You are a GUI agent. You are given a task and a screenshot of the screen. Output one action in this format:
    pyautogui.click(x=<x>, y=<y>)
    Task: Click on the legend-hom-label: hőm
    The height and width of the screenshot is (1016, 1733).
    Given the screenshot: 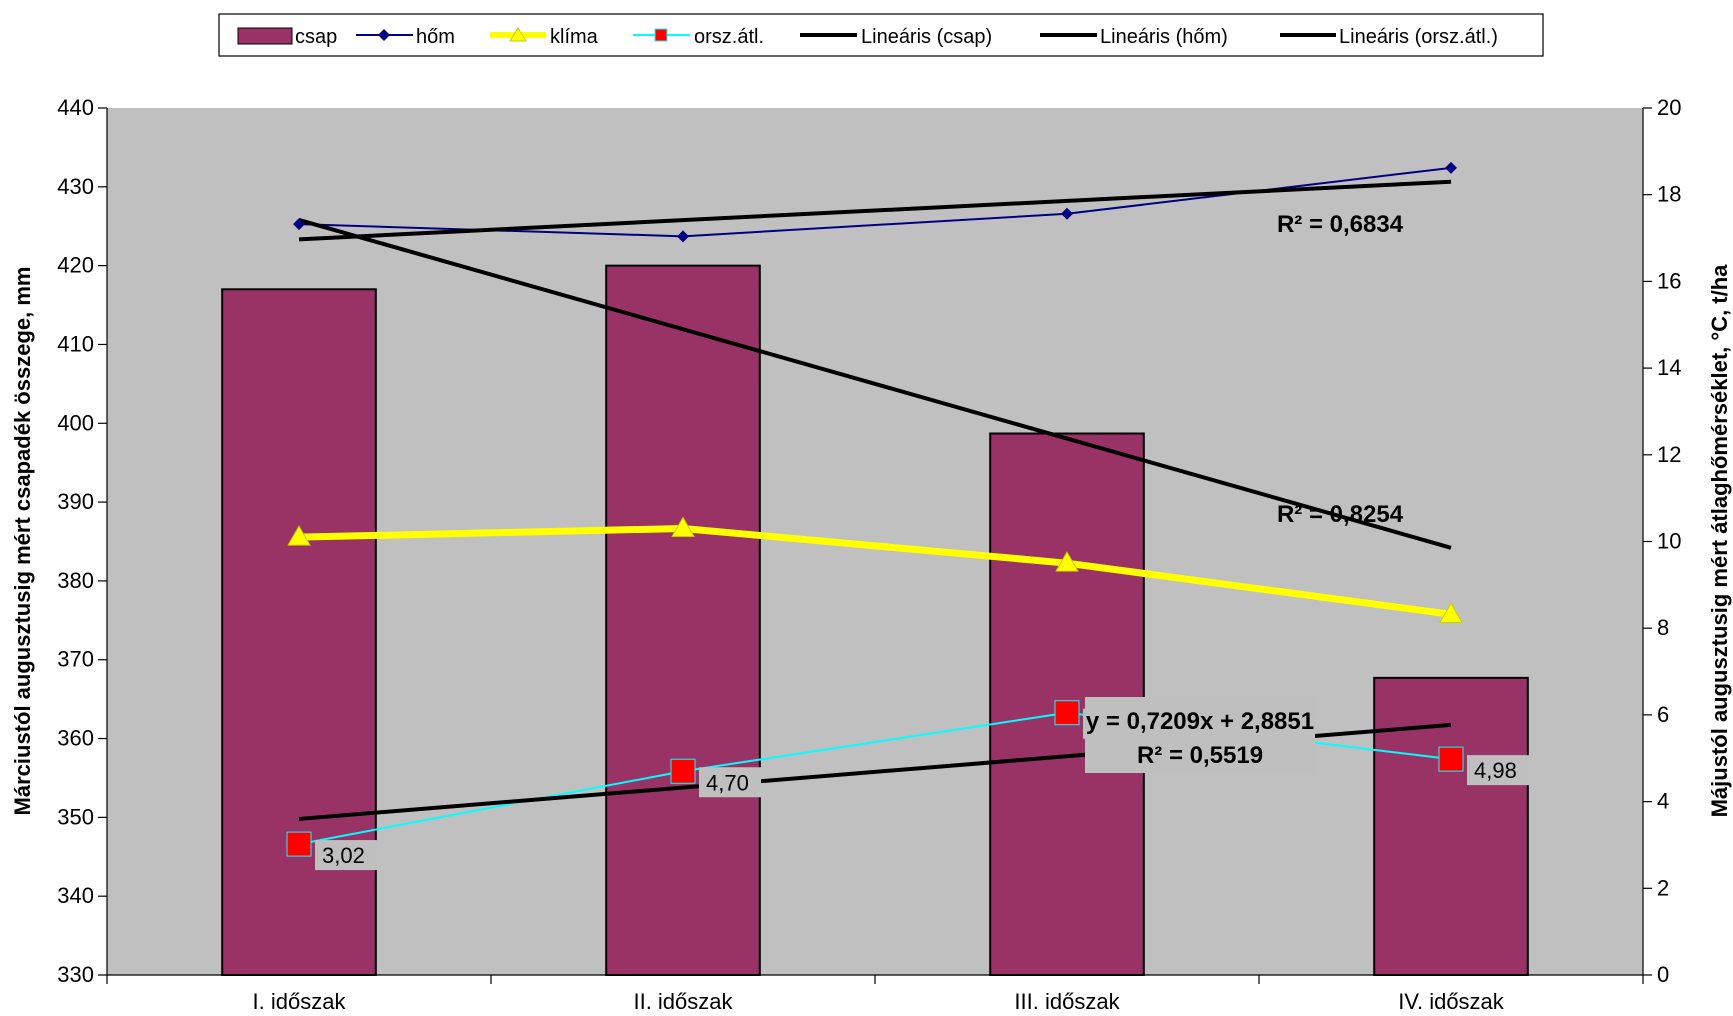 What is the action you would take?
    pyautogui.click(x=435, y=37)
    